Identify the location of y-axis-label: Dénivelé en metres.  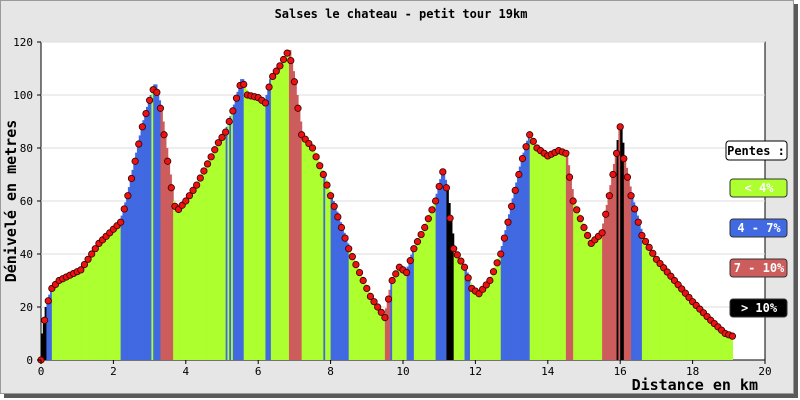
(11, 201).